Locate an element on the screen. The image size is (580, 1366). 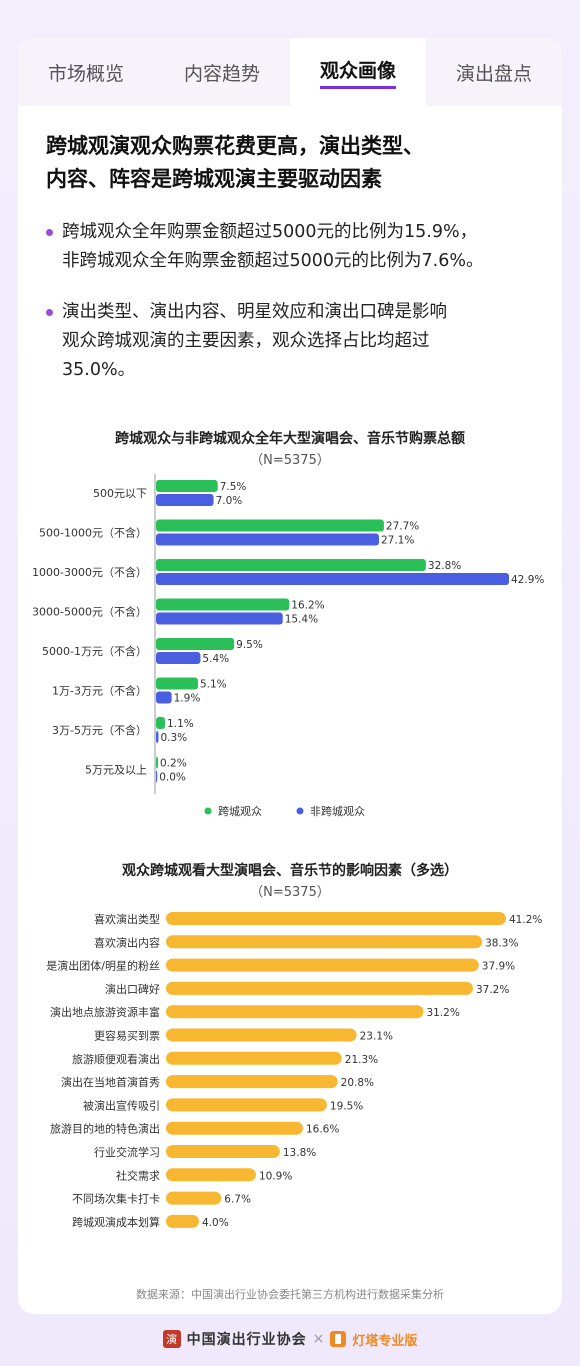
data-source-note: 数据来源：中国演出行业协会委托第三方机构进行数据采集分析 is located at coordinates (290, 1294).